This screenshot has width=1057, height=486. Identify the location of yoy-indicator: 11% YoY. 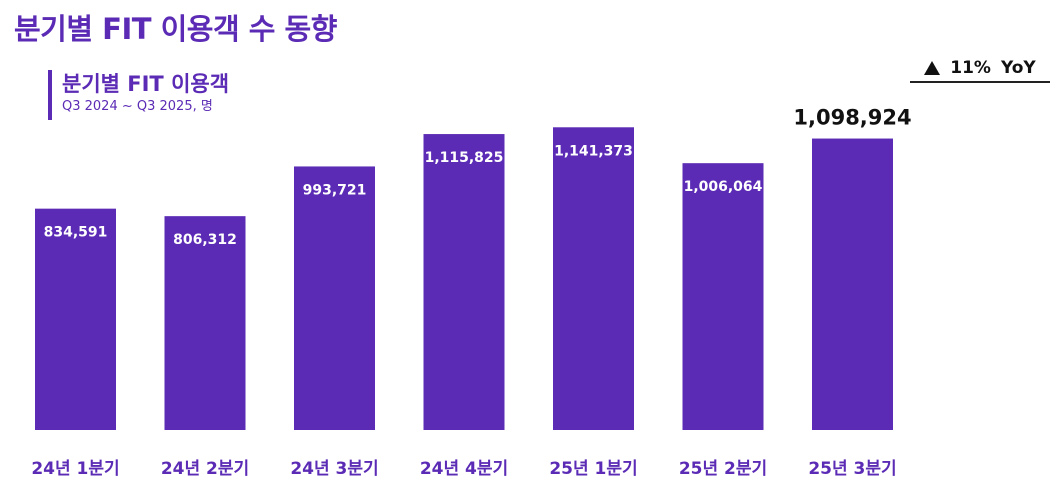
(980, 69).